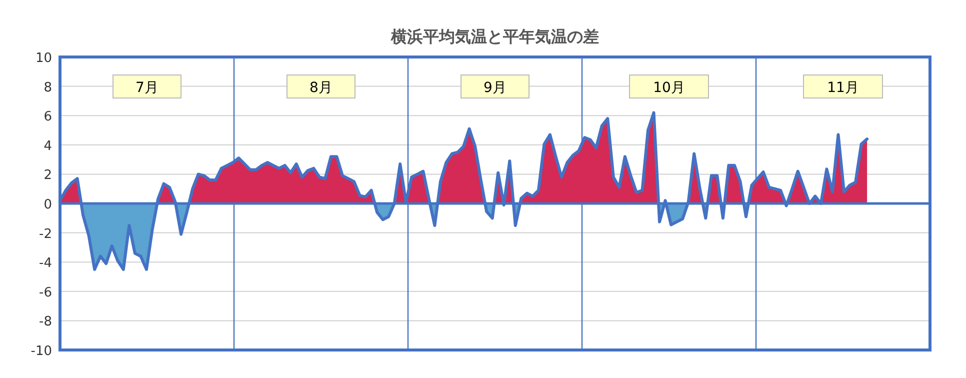 Image resolution: width=966 pixels, height=378 pixels. What do you see at coordinates (48, 146) in the screenshot?
I see `y-tick-label: 4` at bounding box center [48, 146].